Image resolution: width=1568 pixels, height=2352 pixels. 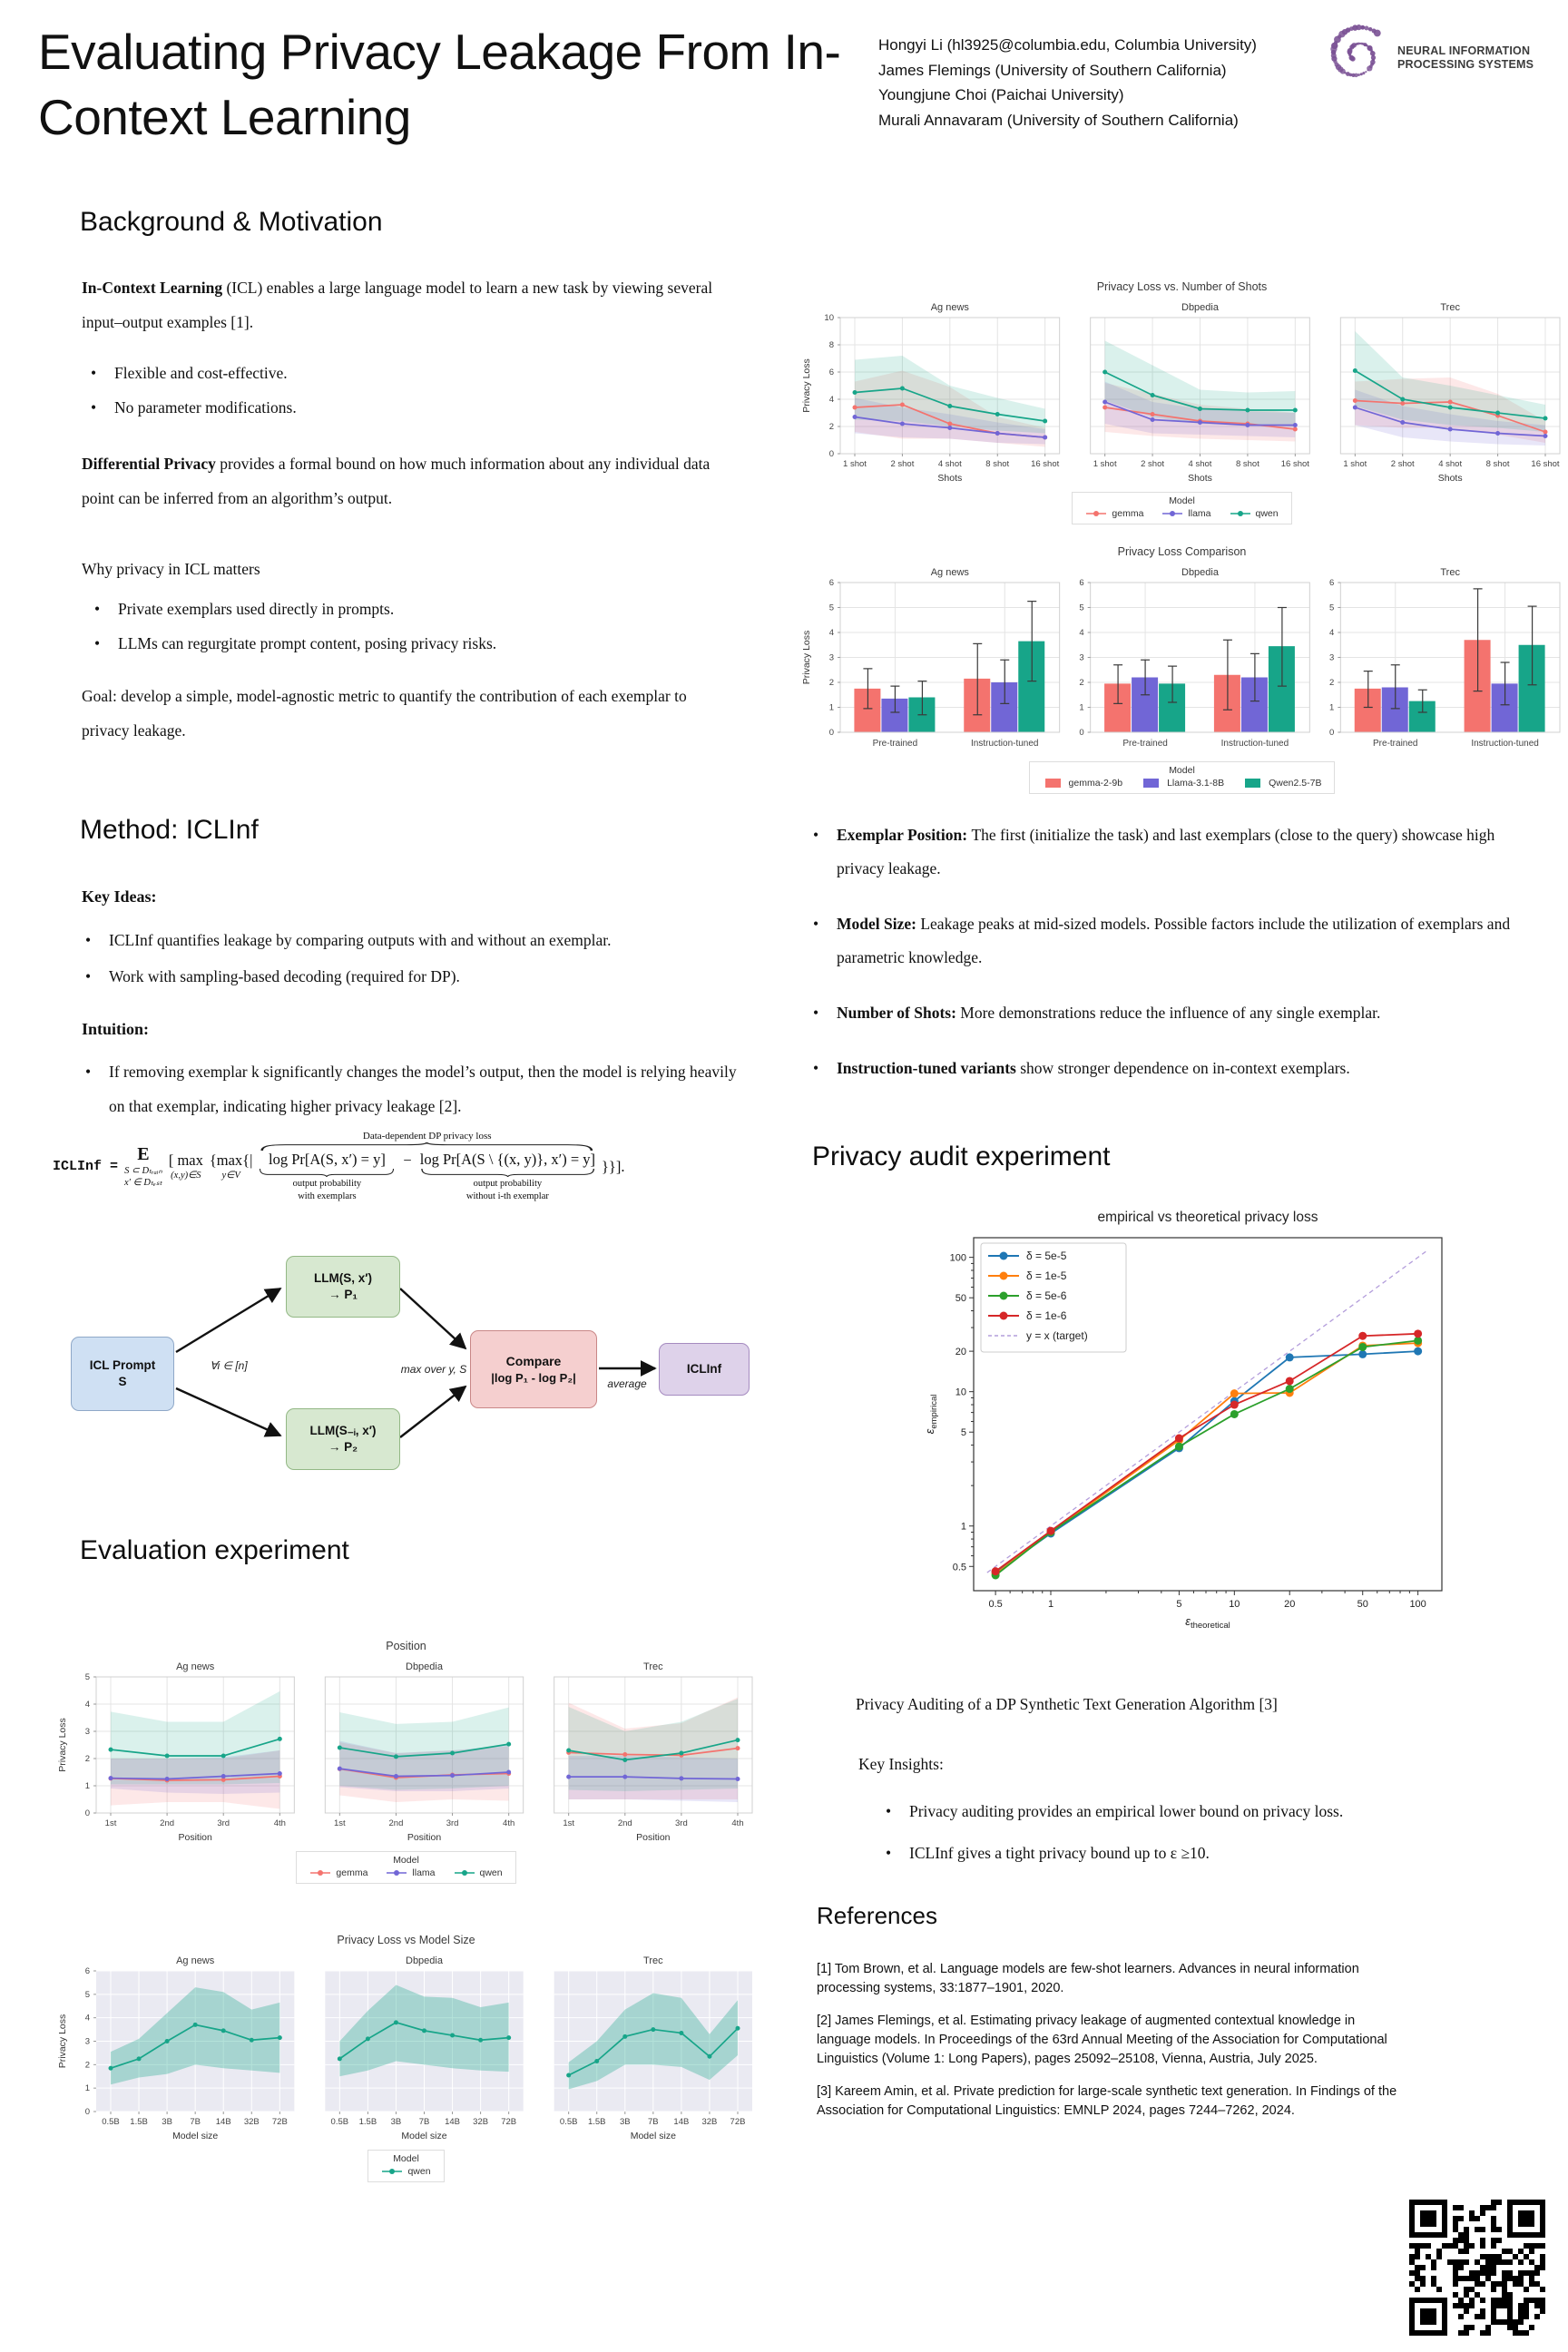 What do you see at coordinates (902, 464) in the screenshot?
I see `svg-text: 2 shot` at bounding box center [902, 464].